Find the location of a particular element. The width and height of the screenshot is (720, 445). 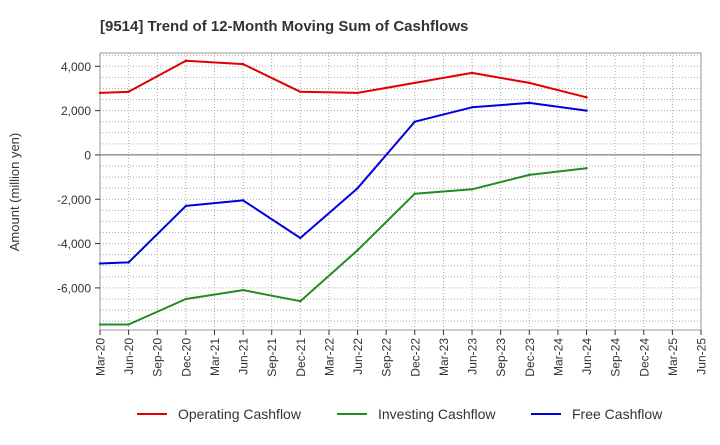

x-tick-label: Mar-21 is located at coordinates (215, 357).